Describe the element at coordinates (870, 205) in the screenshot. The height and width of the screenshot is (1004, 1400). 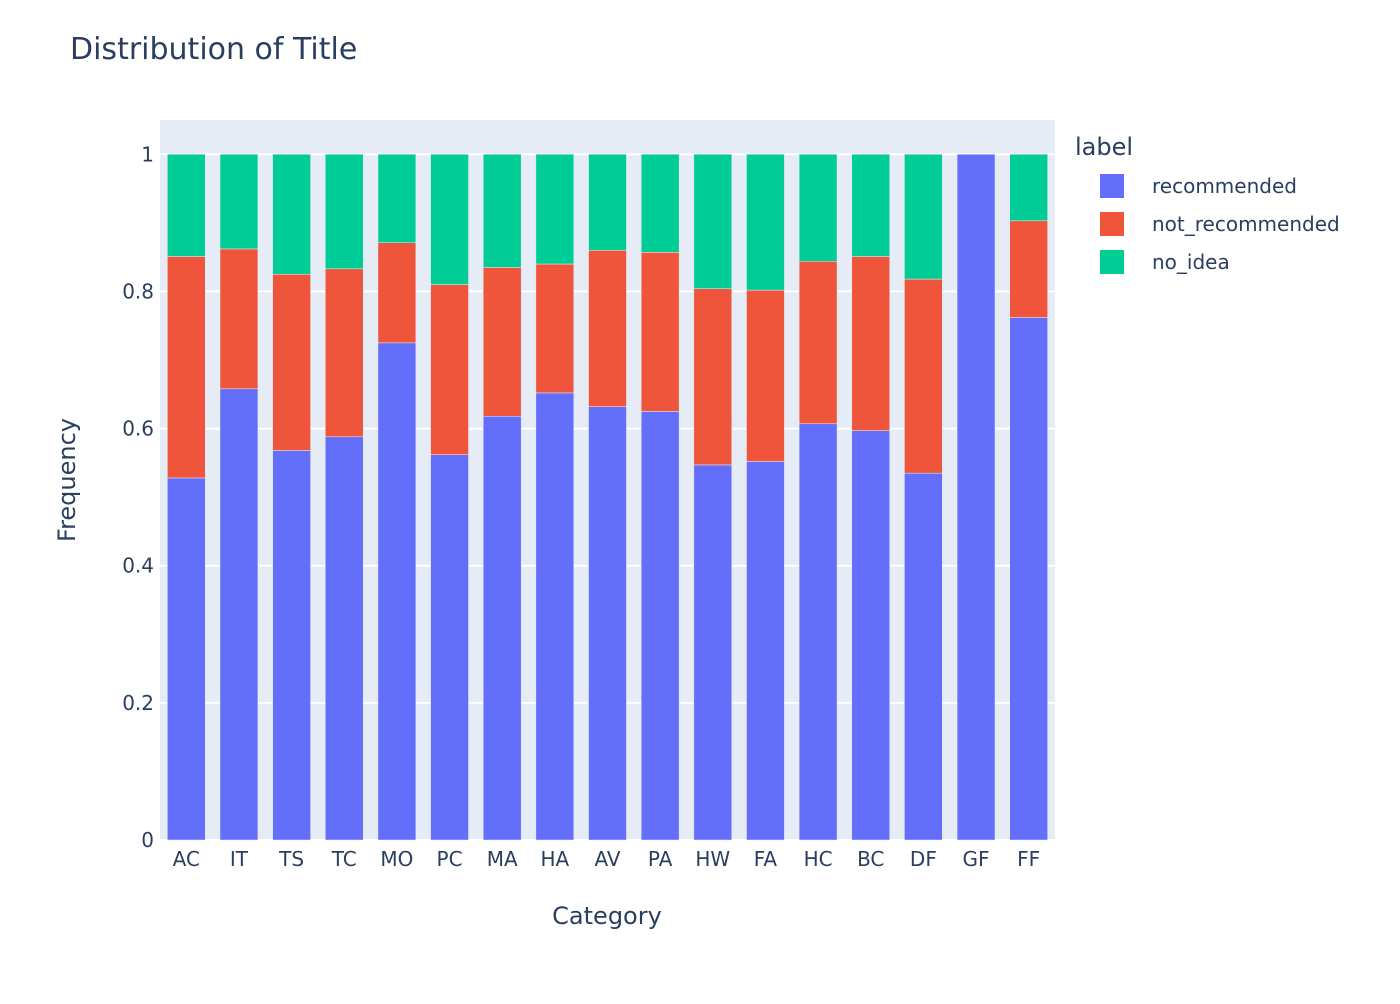
I see `bar-bc-no-idea` at that location.